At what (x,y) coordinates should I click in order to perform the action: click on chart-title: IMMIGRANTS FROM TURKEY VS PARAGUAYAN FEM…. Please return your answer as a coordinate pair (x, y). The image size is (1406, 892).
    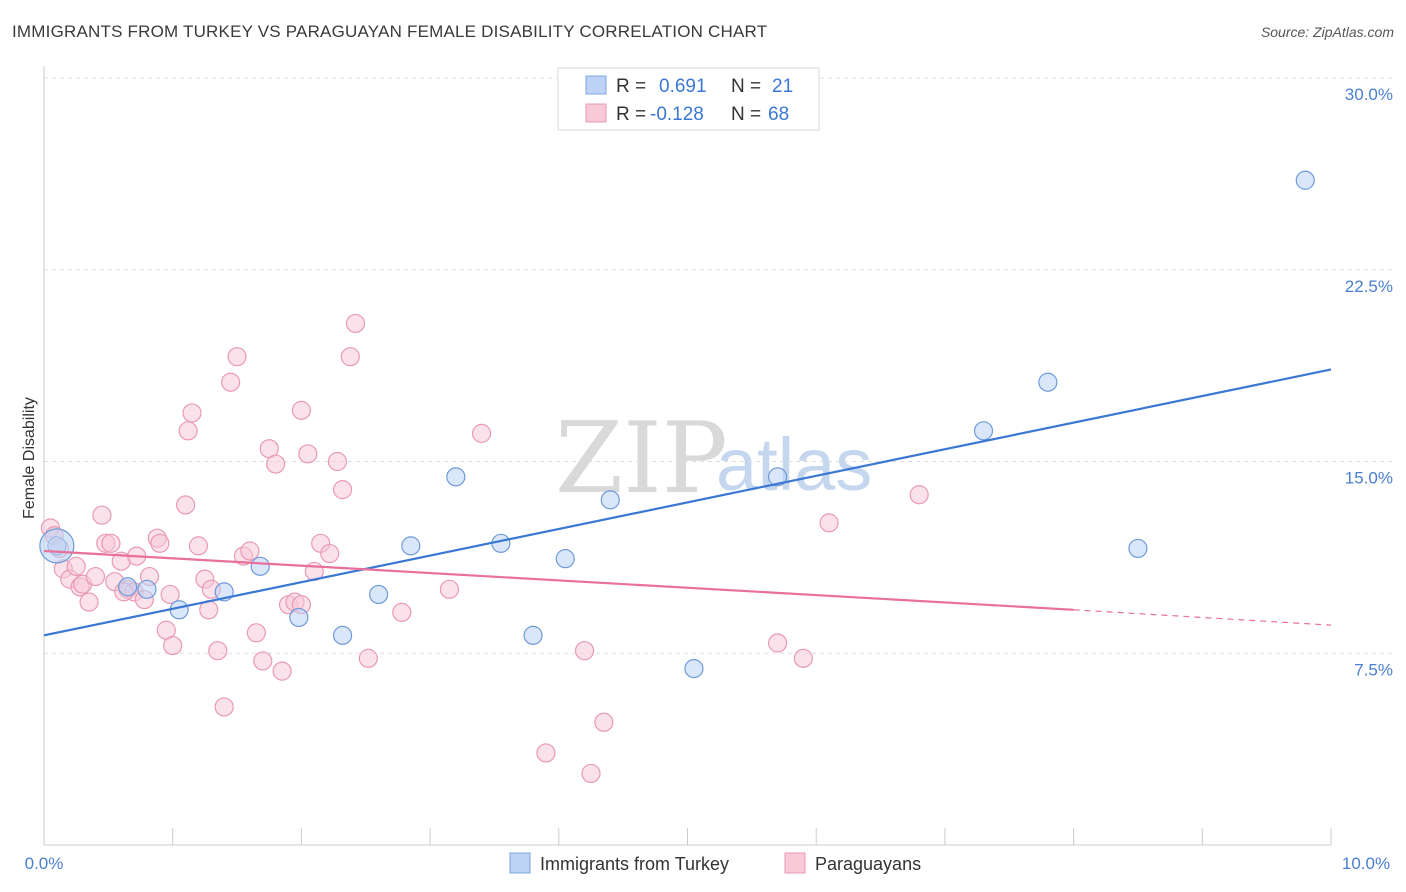
    Looking at the image, I should click on (390, 31).